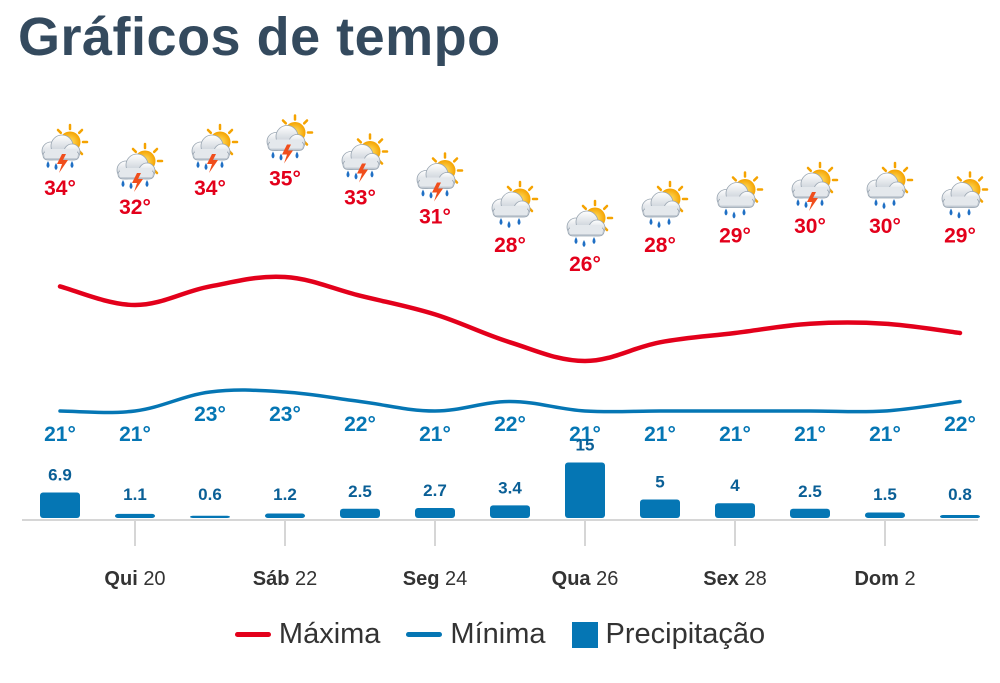 This screenshot has height=683, width=1000. What do you see at coordinates (584, 634) in the screenshot?
I see `legend-swatch-precip` at bounding box center [584, 634].